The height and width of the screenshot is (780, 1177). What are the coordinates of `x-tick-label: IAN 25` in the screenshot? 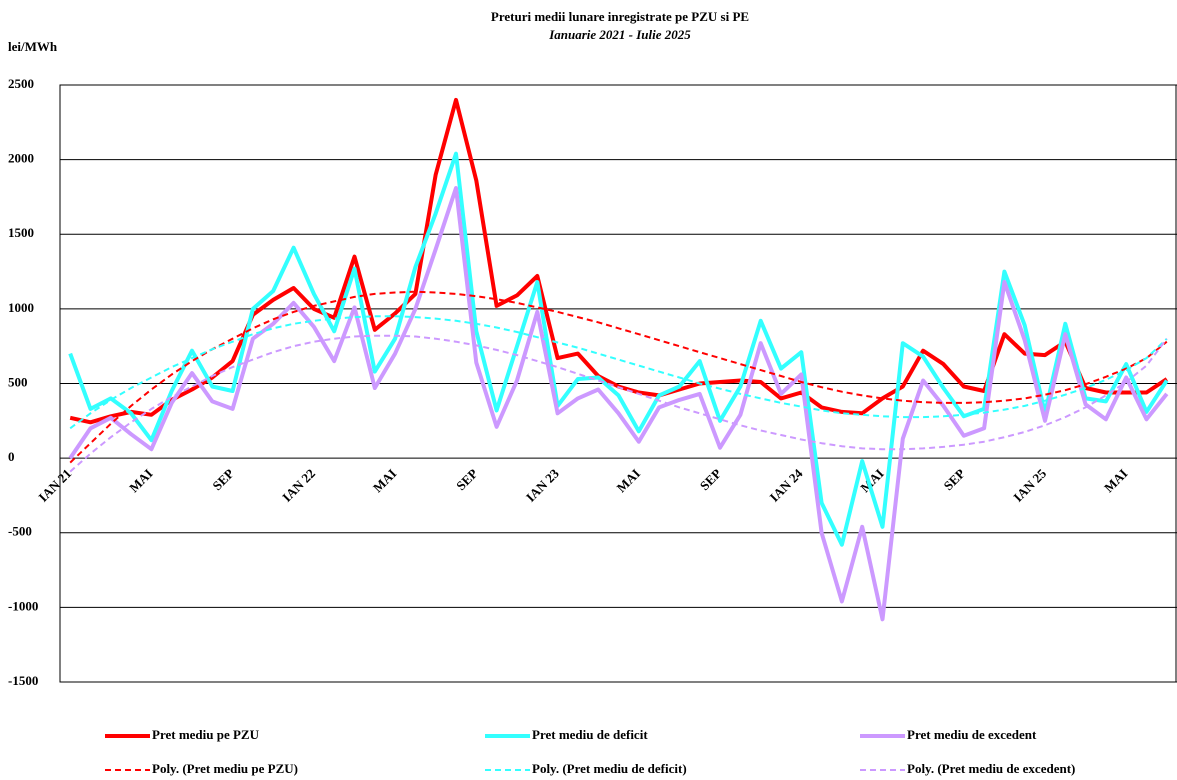 It's located at (1029, 484).